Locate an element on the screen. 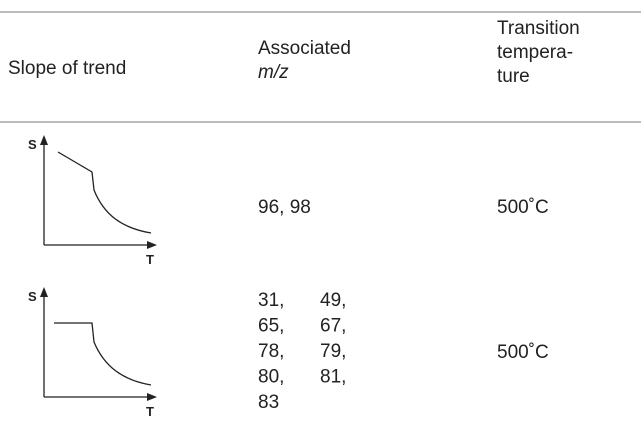 This screenshot has width=641, height=438. header-transition: Transition is located at coordinates (538, 28).